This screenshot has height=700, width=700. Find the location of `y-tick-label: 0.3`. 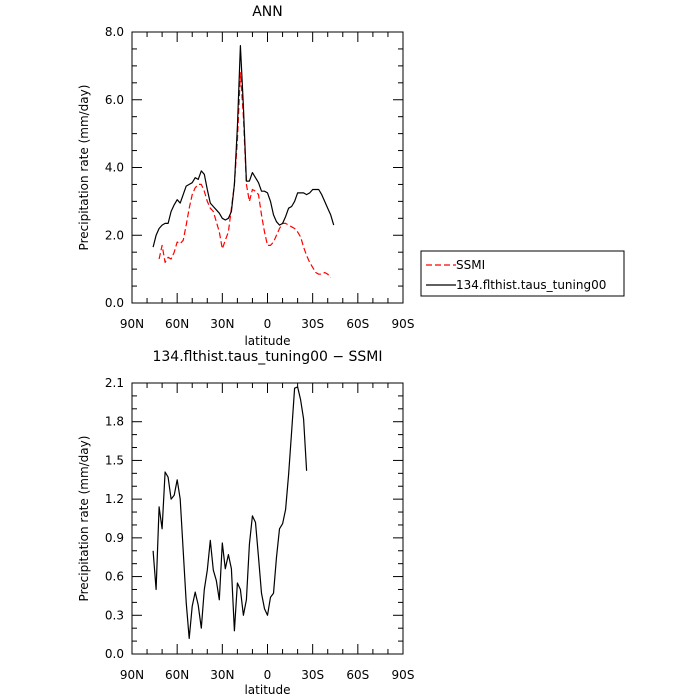

y-tick-label: 0.3 is located at coordinates (114, 615).